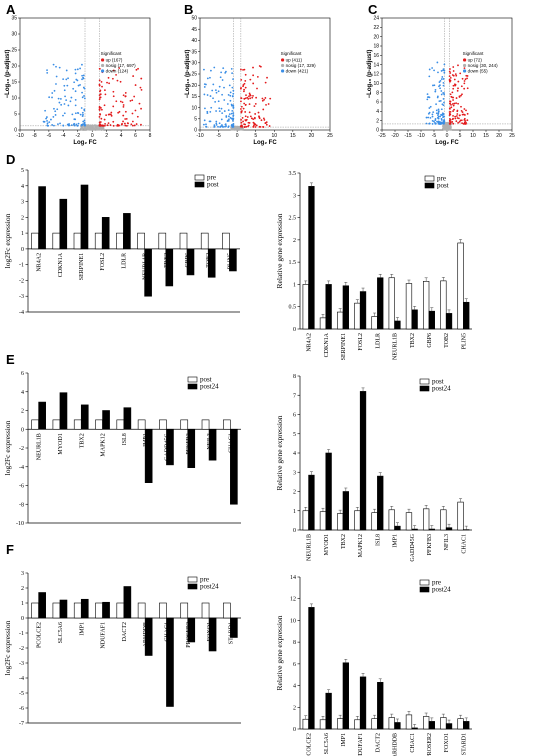 This screenshot has height=756, width=550. Describe the element at coordinates (294, 60) in the screenshot. I see `volcano-legend-entry: up (411)` at that location.